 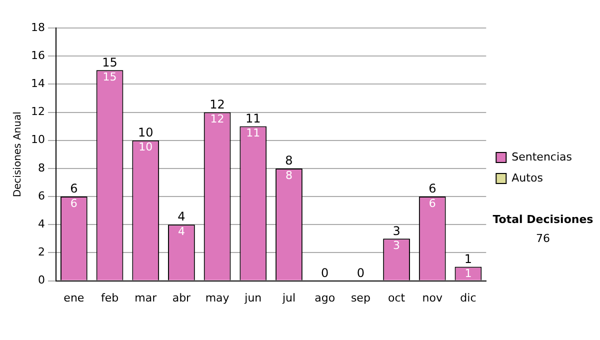 What do you see at coordinates (360, 297) in the screenshot?
I see `x-tick-label: sep` at bounding box center [360, 297].